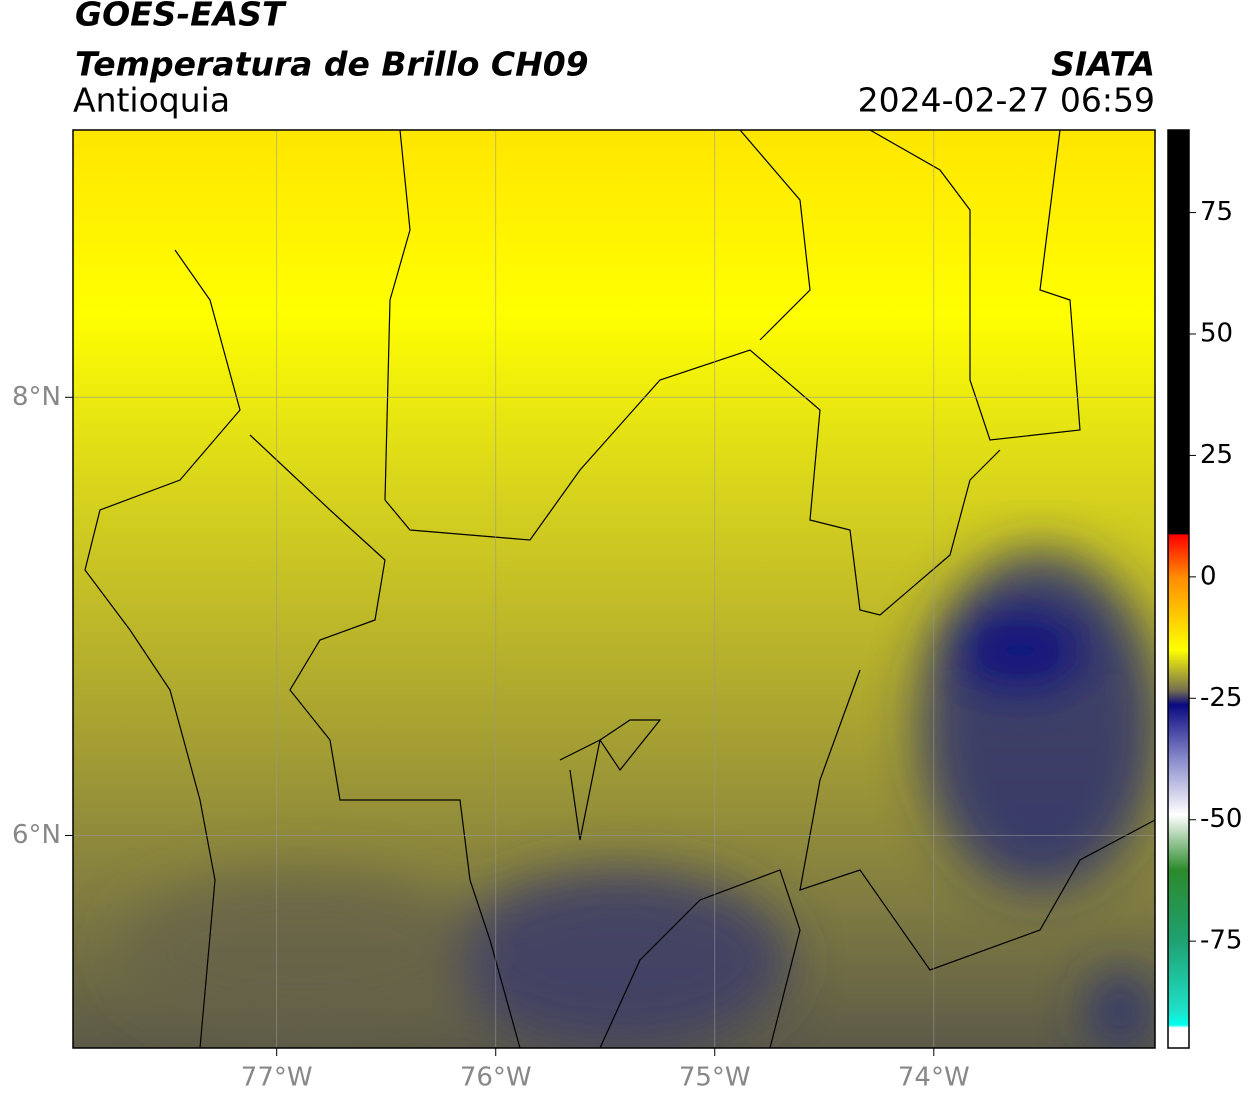 The width and height of the screenshot is (1252, 1103). Describe the element at coordinates (36, 835) in the screenshot. I see `y-tick-label: 6°N` at that location.